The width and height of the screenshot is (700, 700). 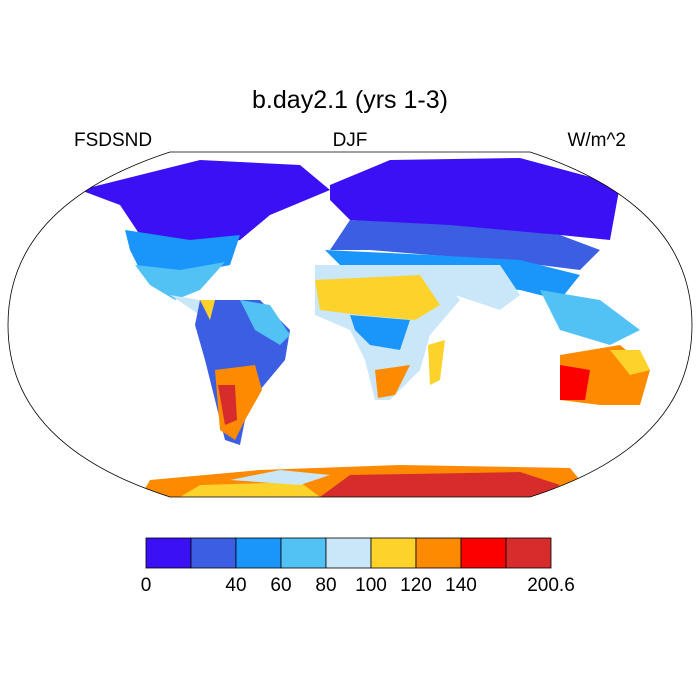 I want to click on units-label: W/m^2, so click(x=596, y=140).